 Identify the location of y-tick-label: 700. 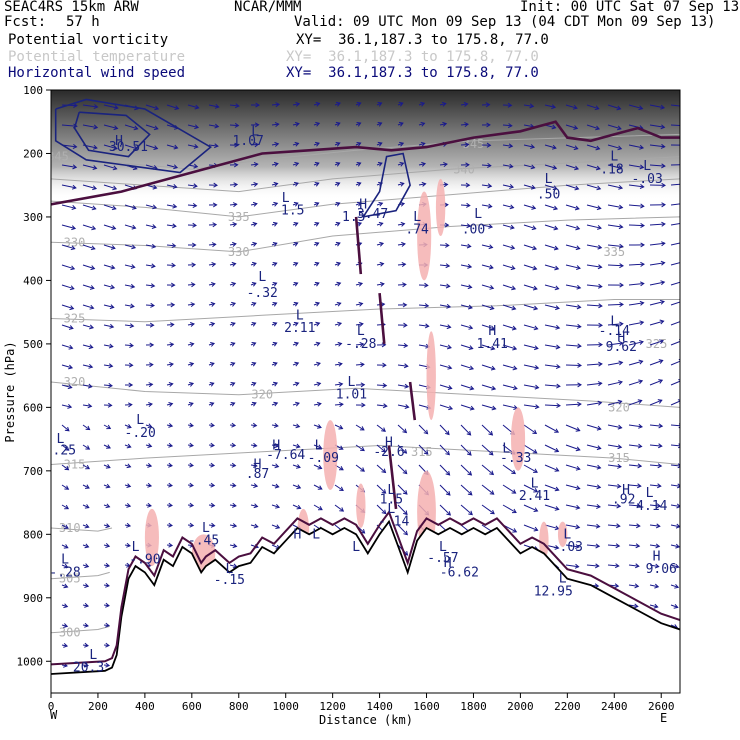
(33, 471).